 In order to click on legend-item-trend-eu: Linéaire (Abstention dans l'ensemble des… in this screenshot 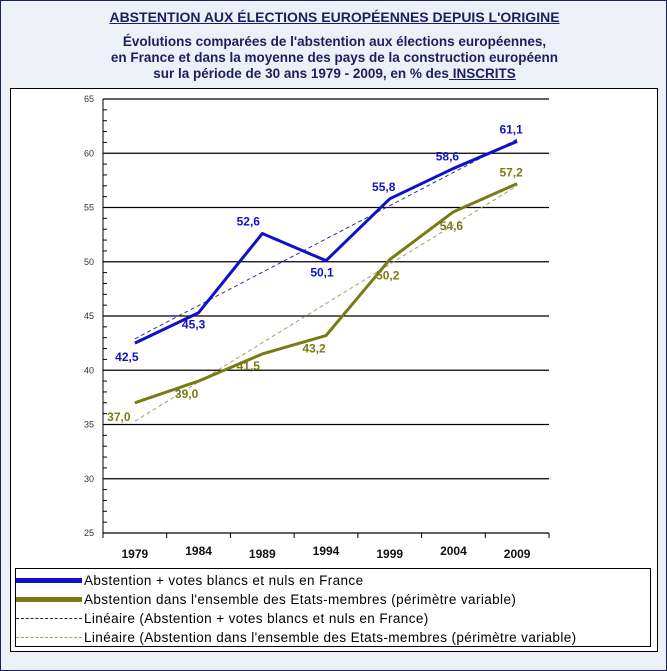, I will do `click(296, 637)`.